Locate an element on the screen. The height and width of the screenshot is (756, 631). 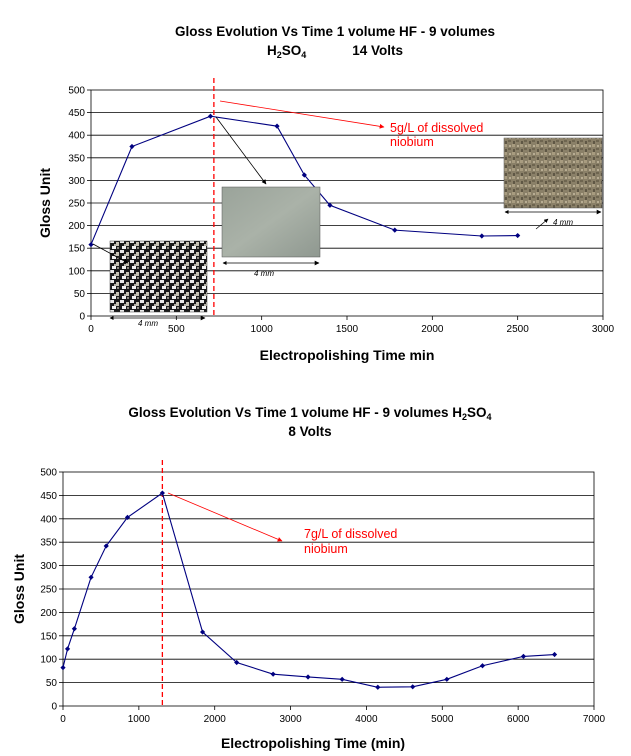
pointer-arrow-start is located at coordinates (110, 253).